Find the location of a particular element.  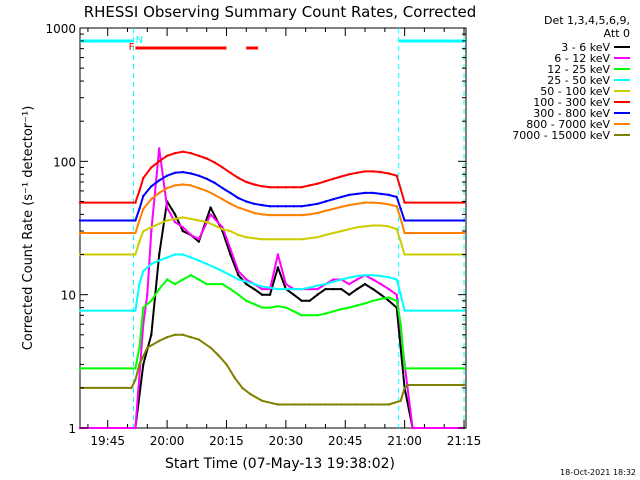

x-tick-label: 20:45 is located at coordinates (345, 441).